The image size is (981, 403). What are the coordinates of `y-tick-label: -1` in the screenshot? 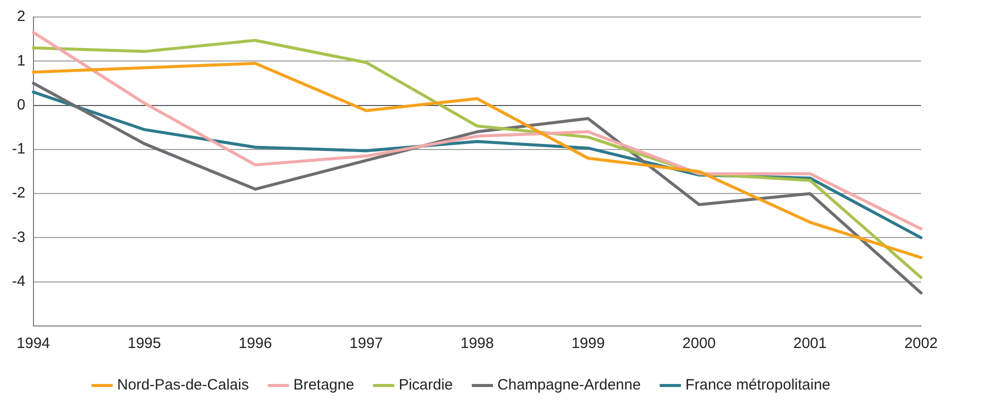 It's located at (19, 149).